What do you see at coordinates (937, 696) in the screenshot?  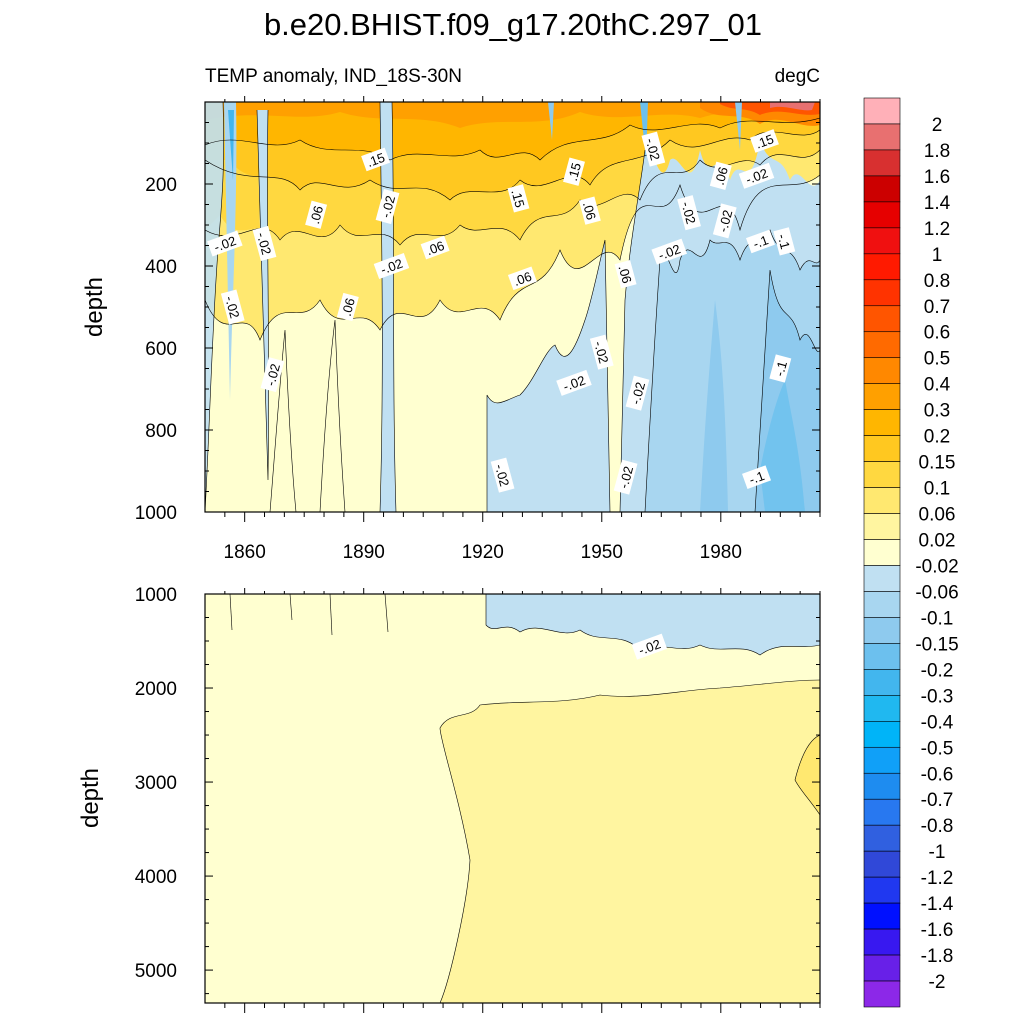 I see `colorbar-label: -0.3` at bounding box center [937, 696].